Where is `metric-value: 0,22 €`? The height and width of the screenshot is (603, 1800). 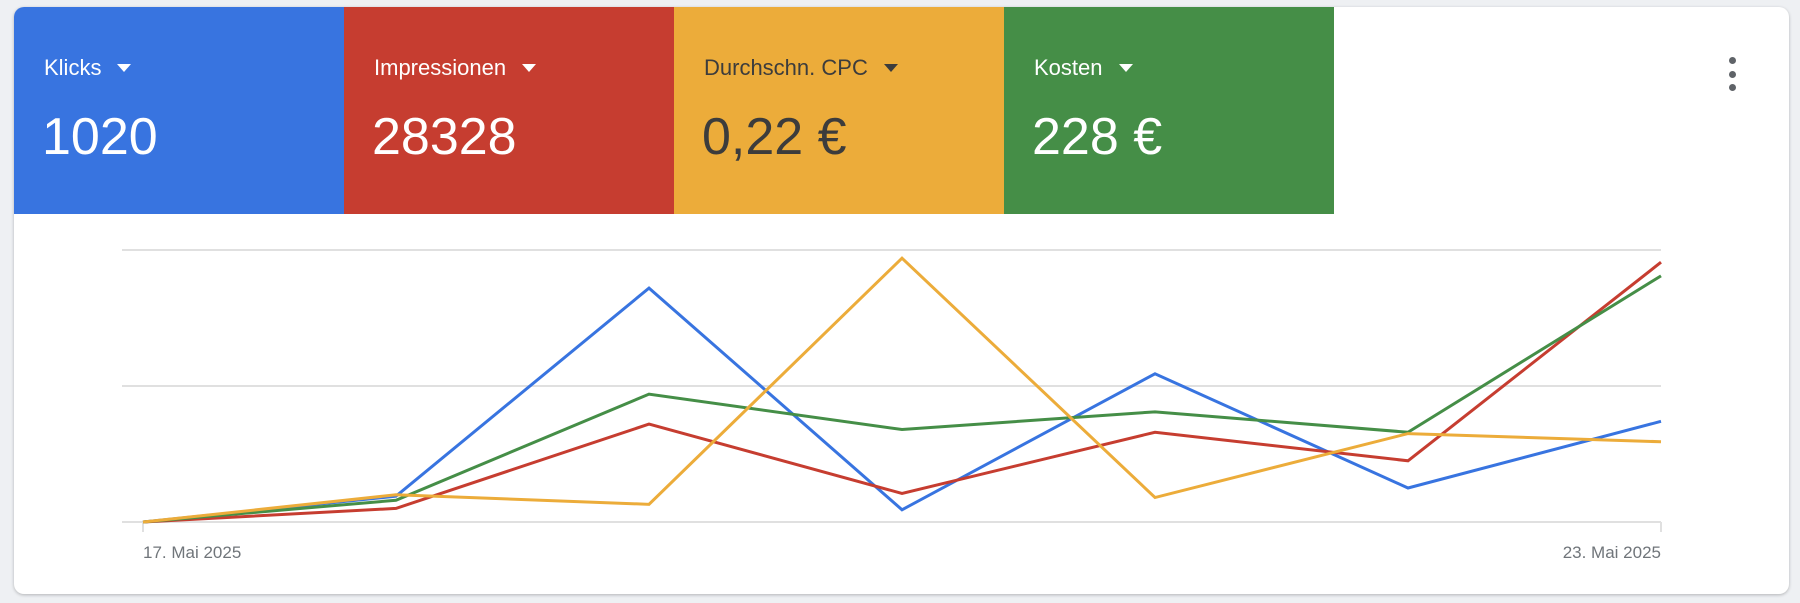 metric-value: 0,22 € is located at coordinates (774, 137).